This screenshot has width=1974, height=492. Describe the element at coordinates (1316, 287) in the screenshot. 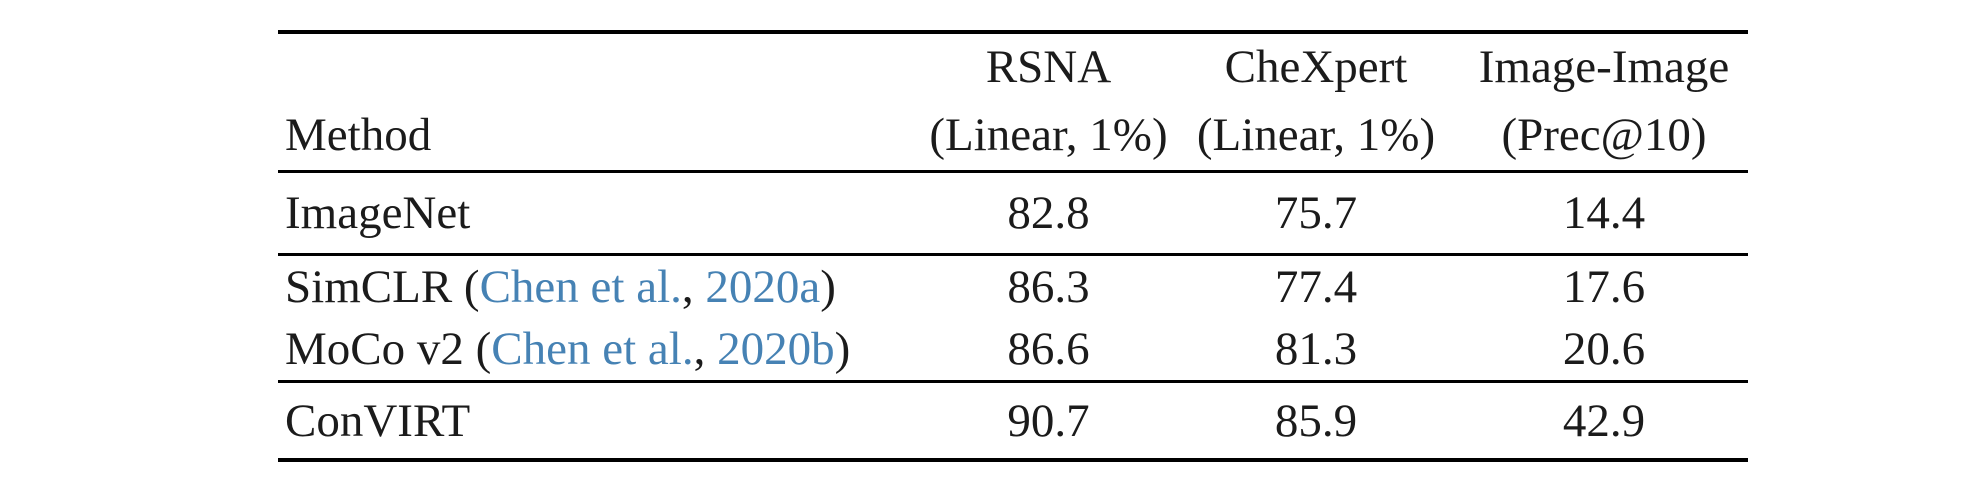

I see `value-cell-chexpert: 77.4` at that location.